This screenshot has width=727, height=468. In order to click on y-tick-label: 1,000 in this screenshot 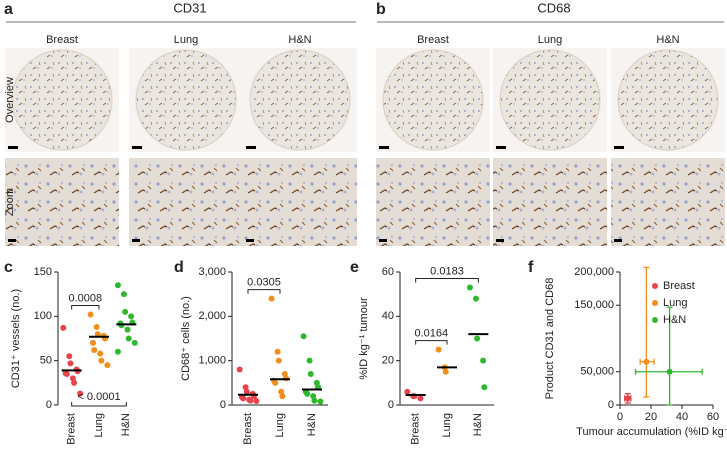, I will do `click(212, 361)`.